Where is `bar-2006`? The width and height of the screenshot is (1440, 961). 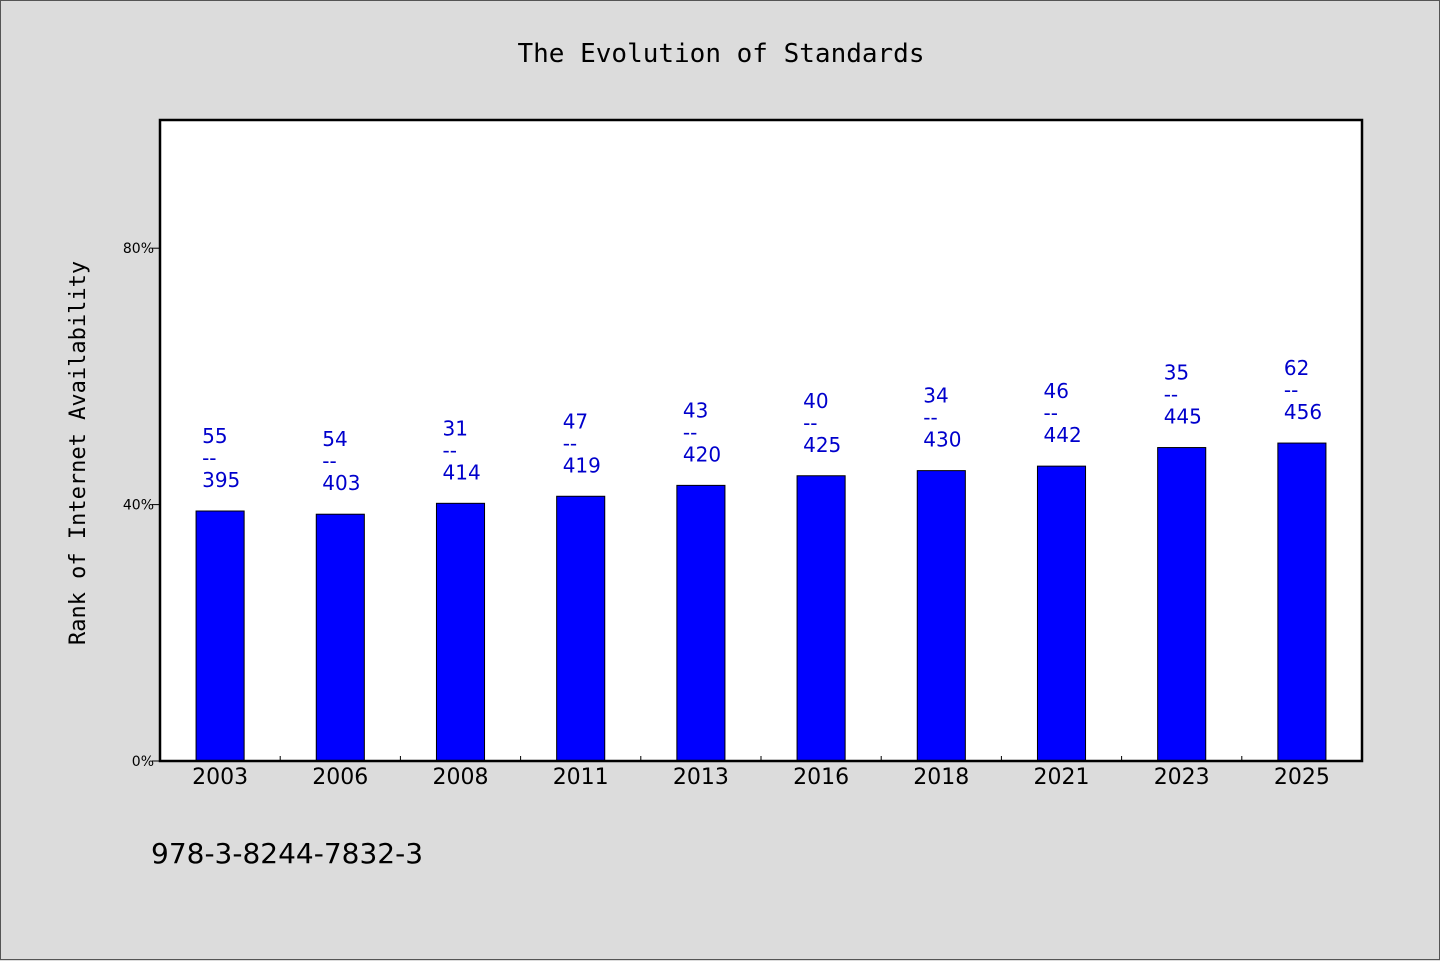 bar-2006 is located at coordinates (340, 637).